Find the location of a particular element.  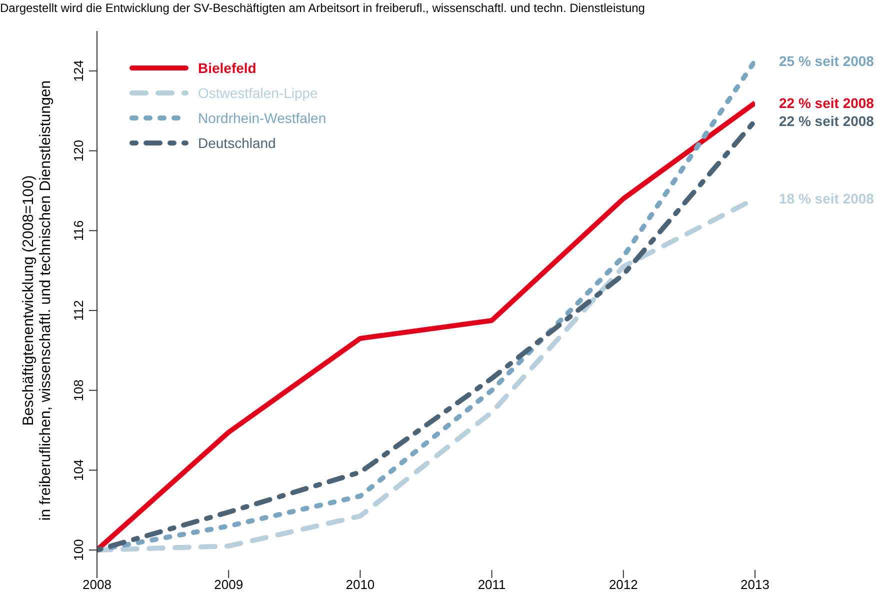

legend-label: Ostwestfalen-Lippe is located at coordinates (258, 92).